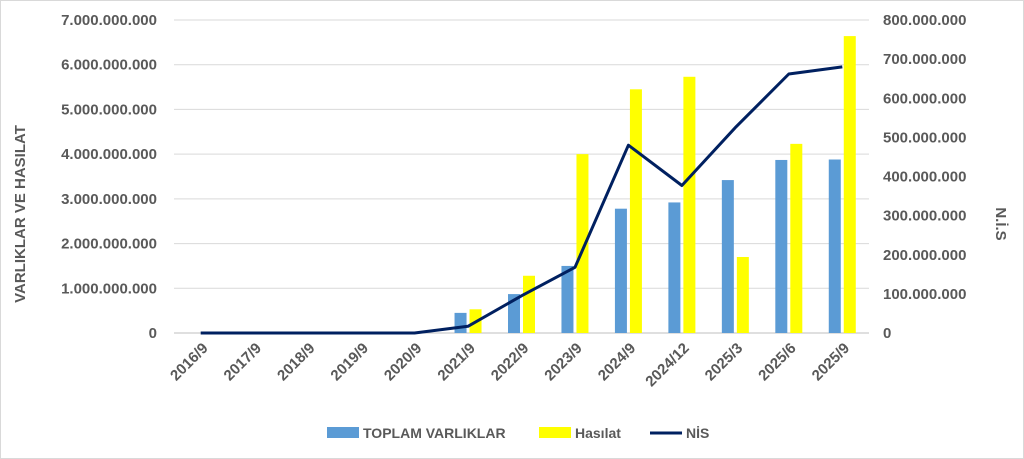 The width and height of the screenshot is (1024, 459). Describe the element at coordinates (109, 109) in the screenshot. I see `left-tick-label: 5.000.000.000` at that location.